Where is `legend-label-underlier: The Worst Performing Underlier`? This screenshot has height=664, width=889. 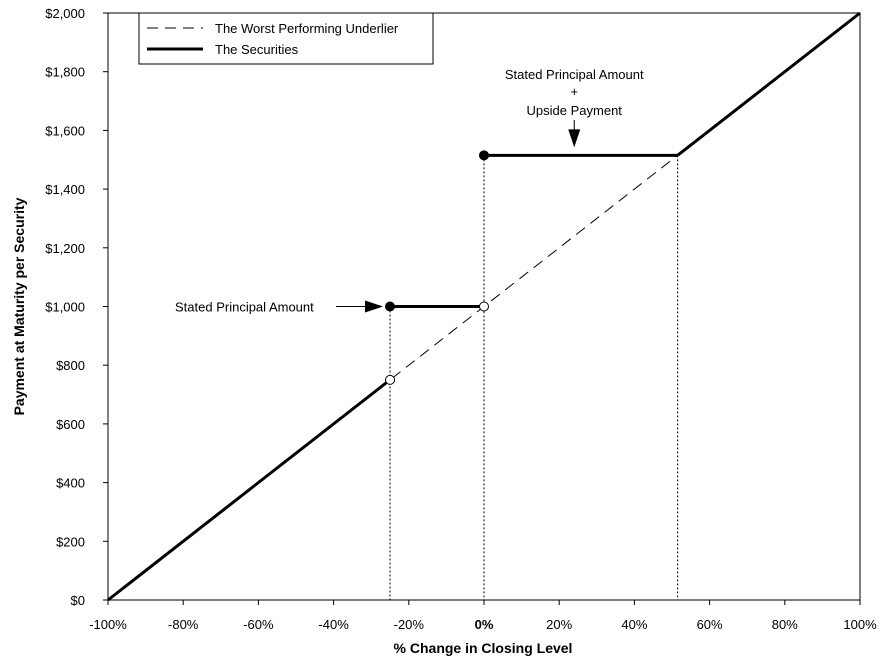
legend-label-underlier: The Worst Performing Underlier is located at coordinates (307, 28).